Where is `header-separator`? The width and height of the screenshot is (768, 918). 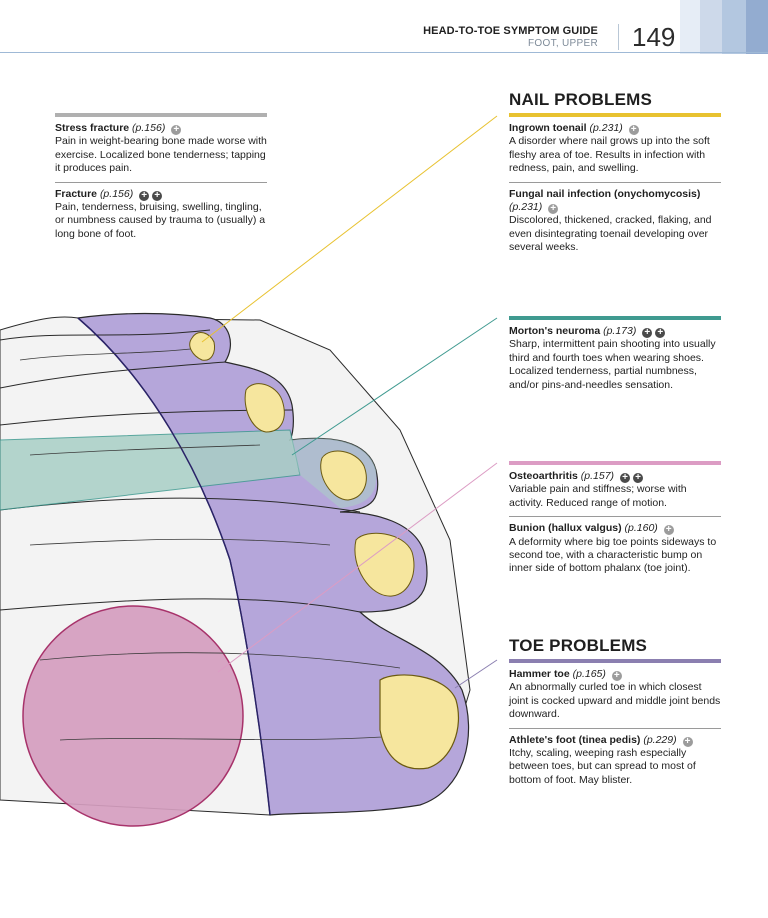 header-separator is located at coordinates (618, 37).